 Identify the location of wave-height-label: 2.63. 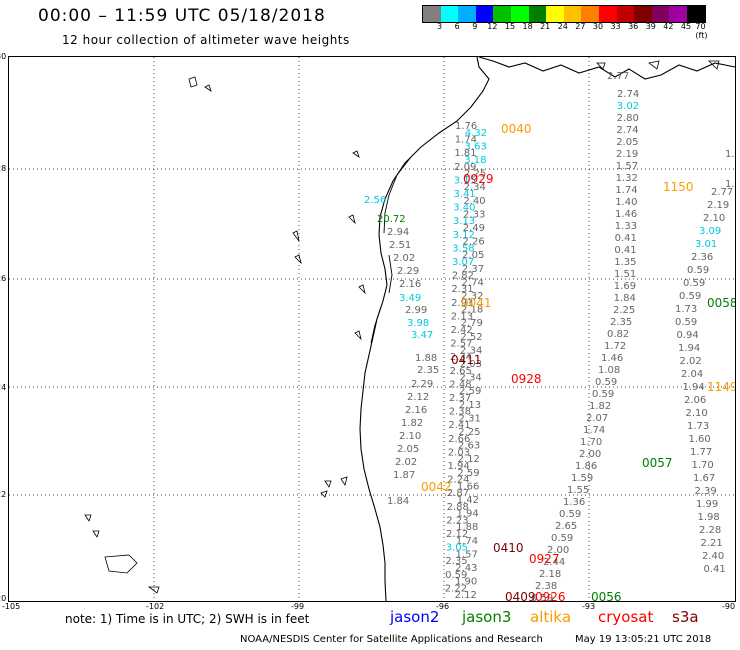
(469, 446).